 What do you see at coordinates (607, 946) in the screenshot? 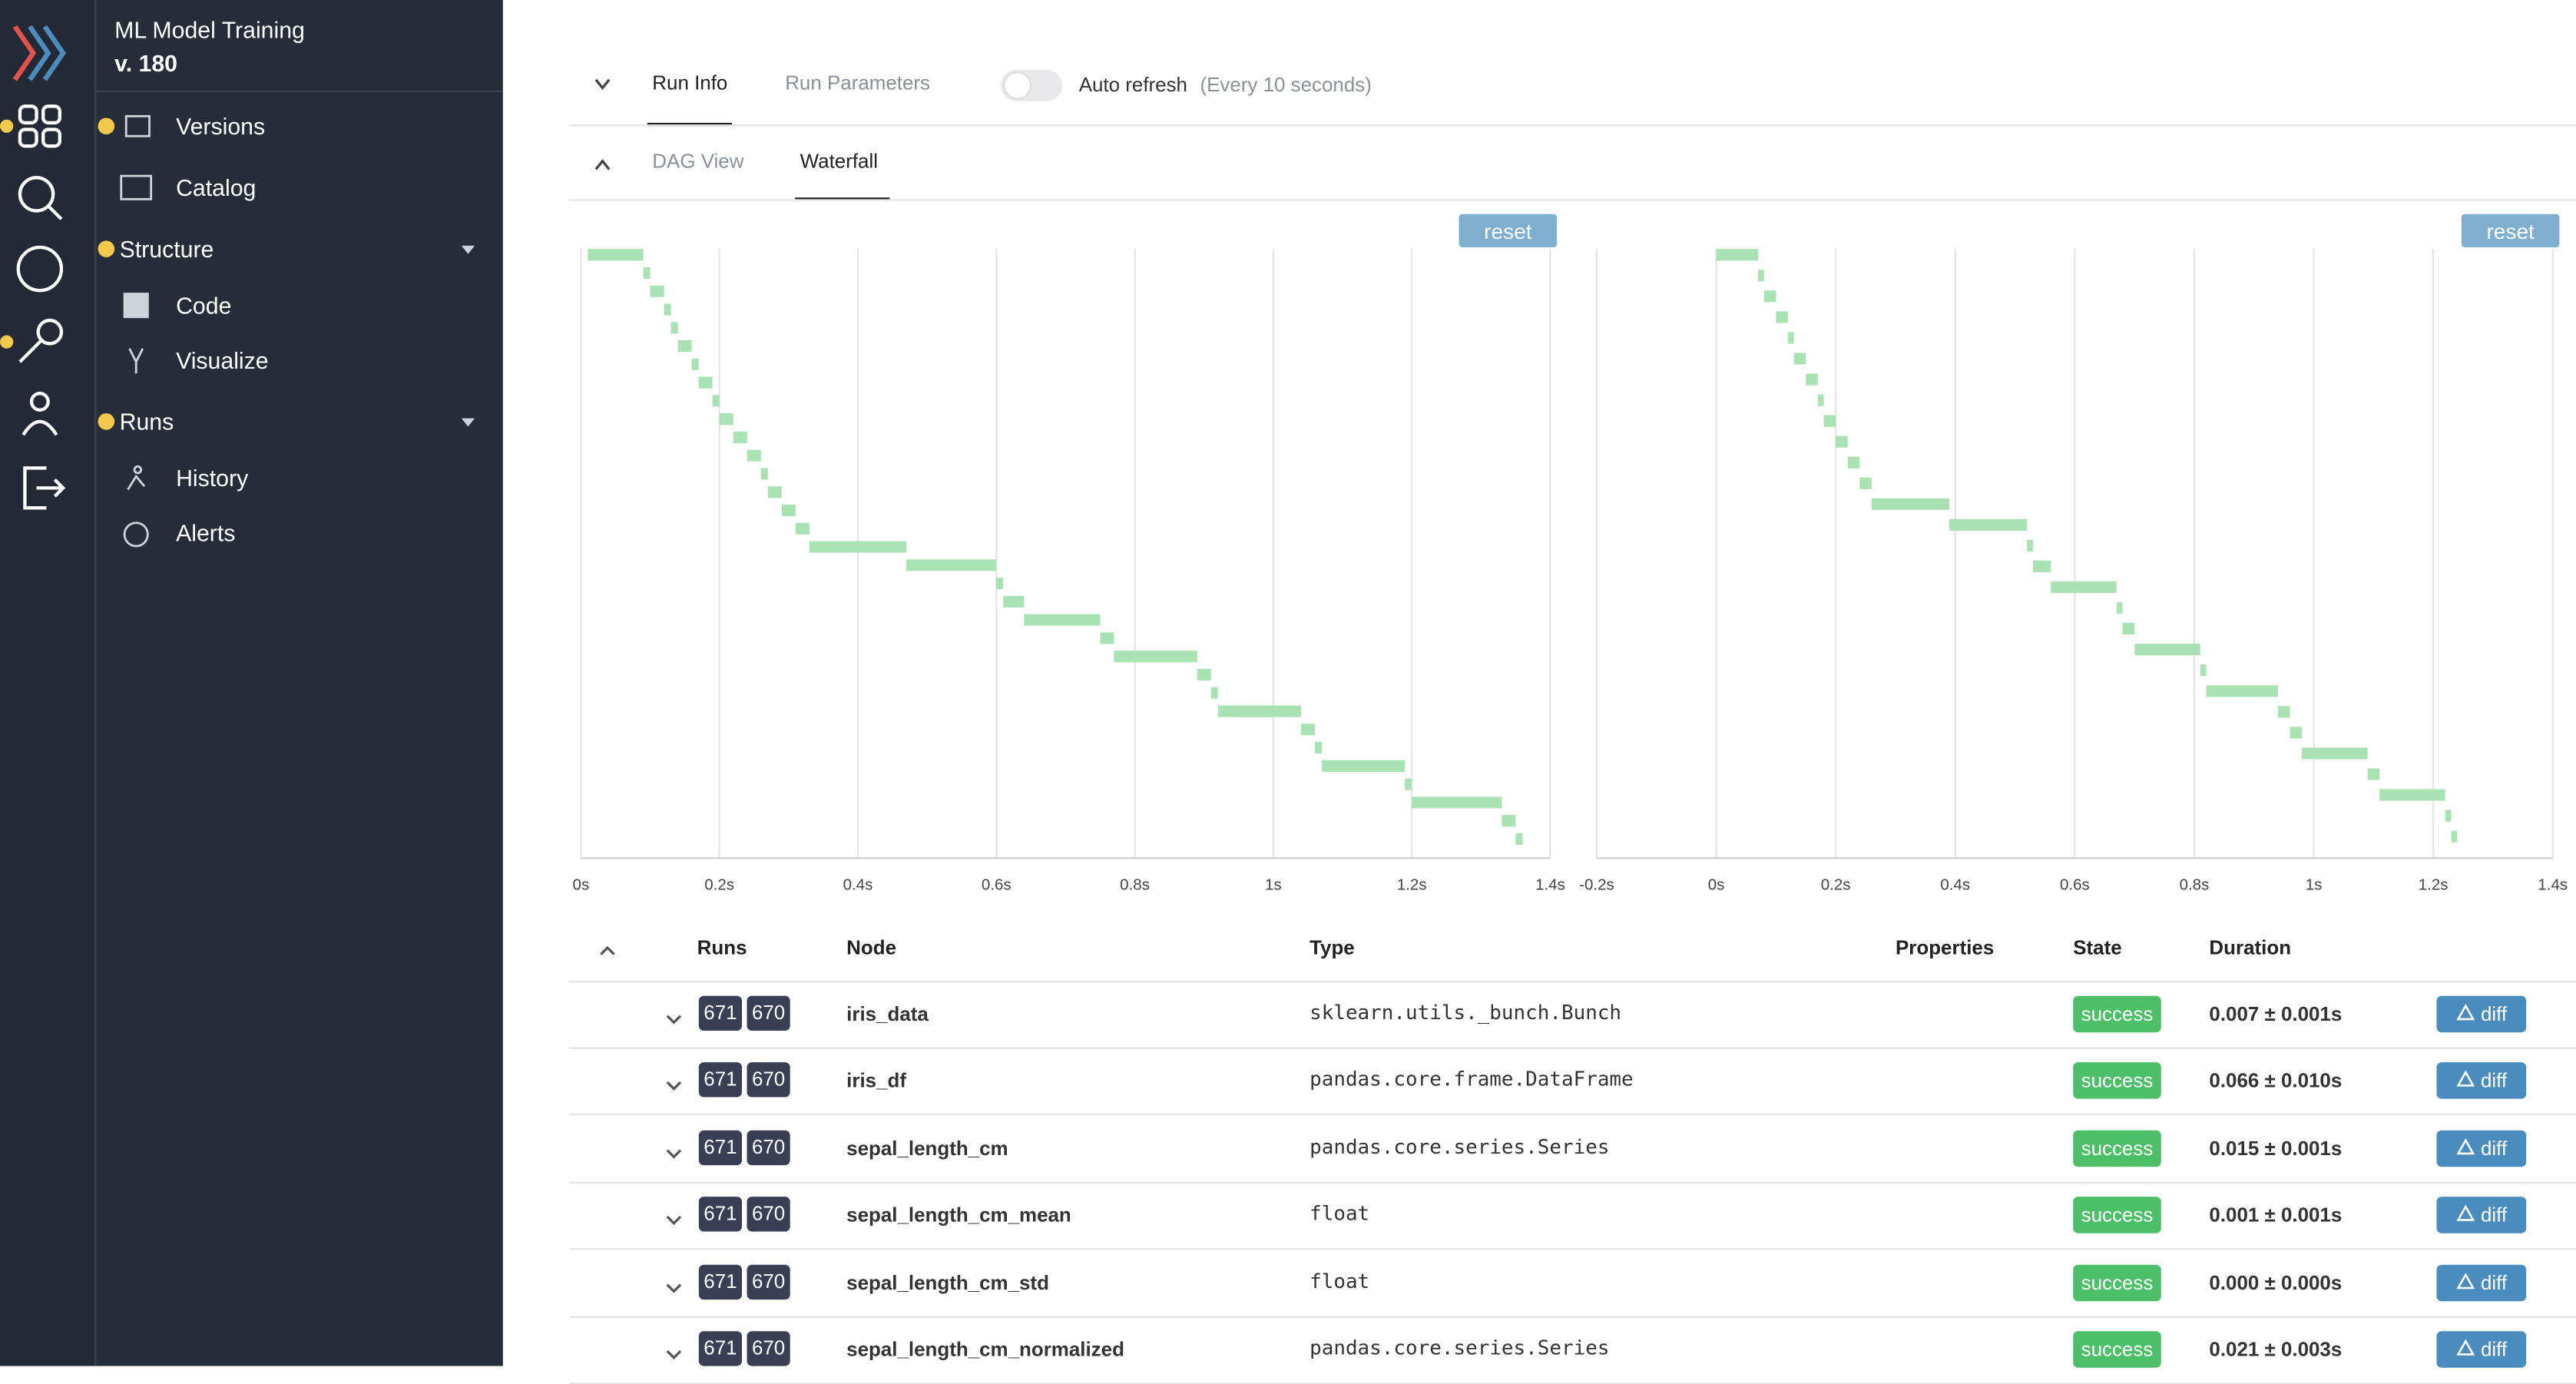
I see `collapse-icon` at bounding box center [607, 946].